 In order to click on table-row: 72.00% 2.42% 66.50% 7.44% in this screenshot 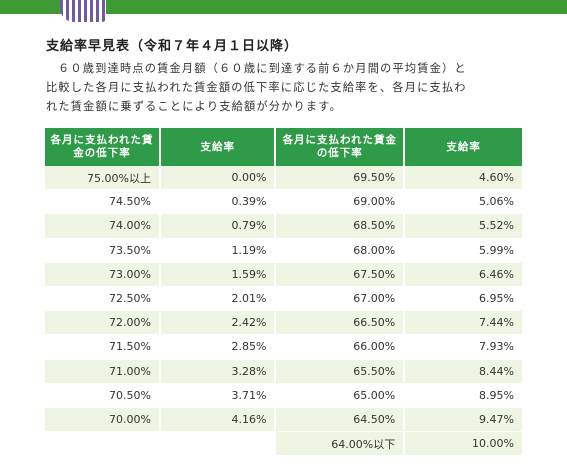, I will do `click(283, 323)`.